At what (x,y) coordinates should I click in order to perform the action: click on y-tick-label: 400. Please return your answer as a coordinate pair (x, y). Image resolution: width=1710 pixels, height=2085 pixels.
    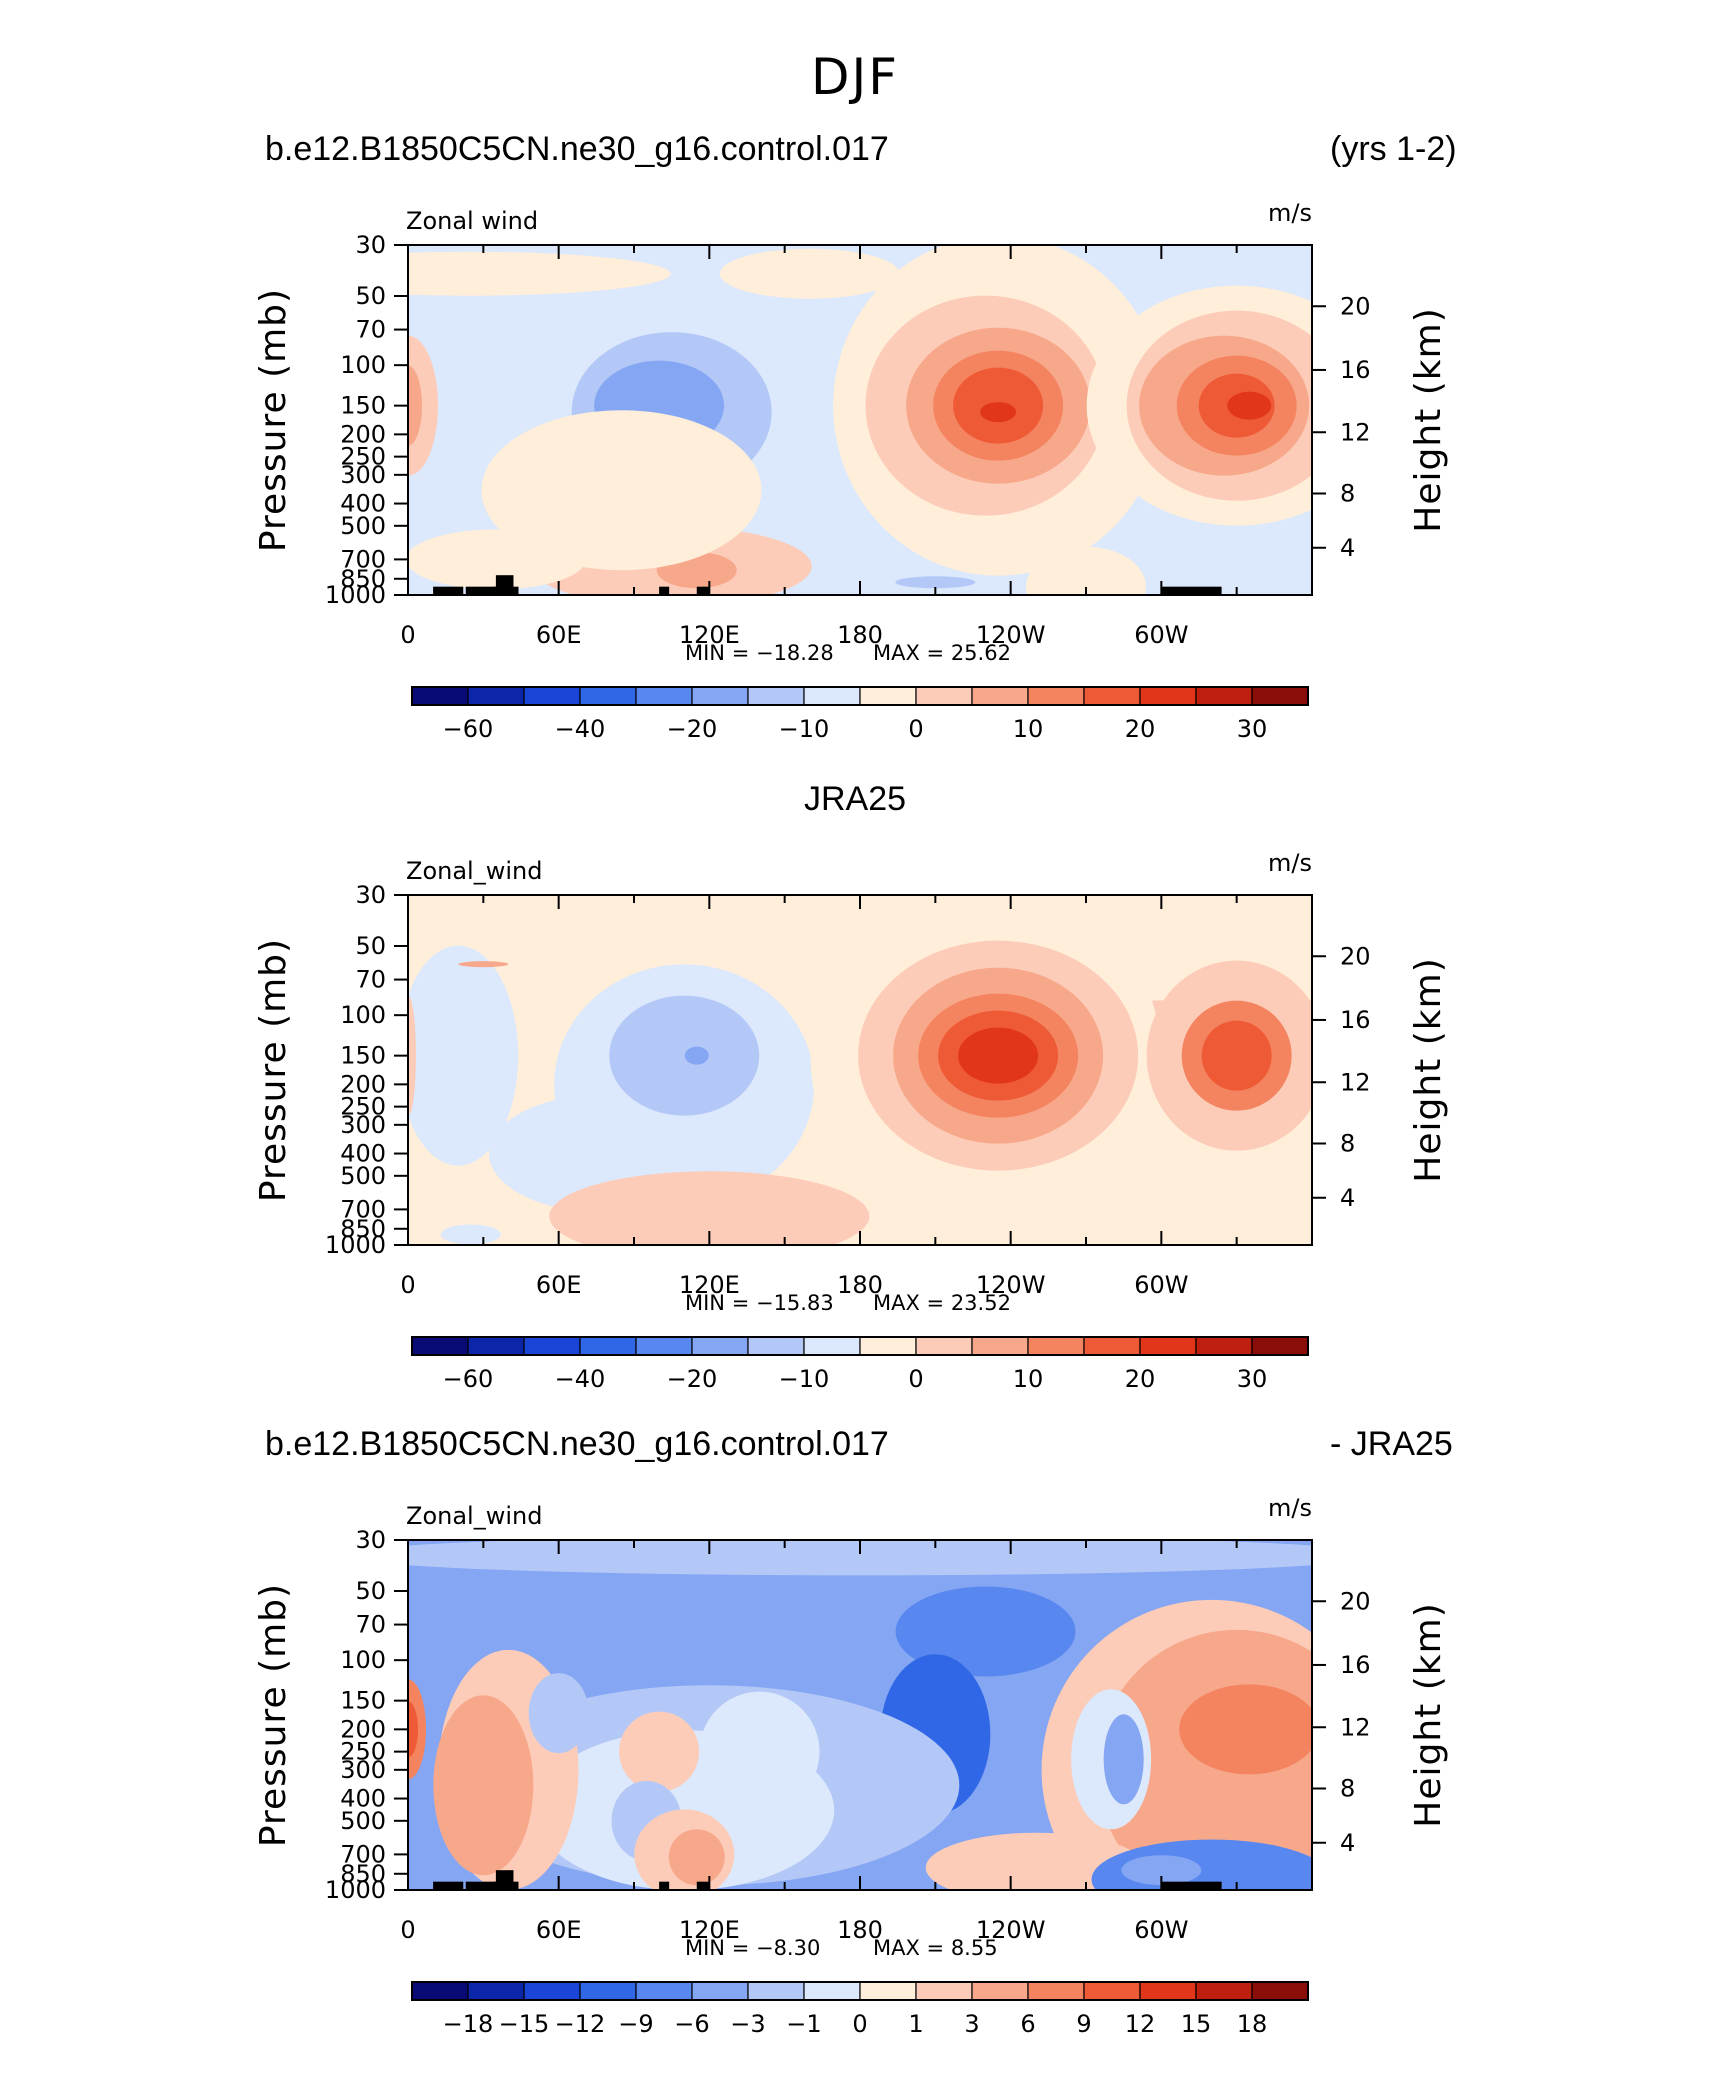
    Looking at the image, I should click on (363, 504).